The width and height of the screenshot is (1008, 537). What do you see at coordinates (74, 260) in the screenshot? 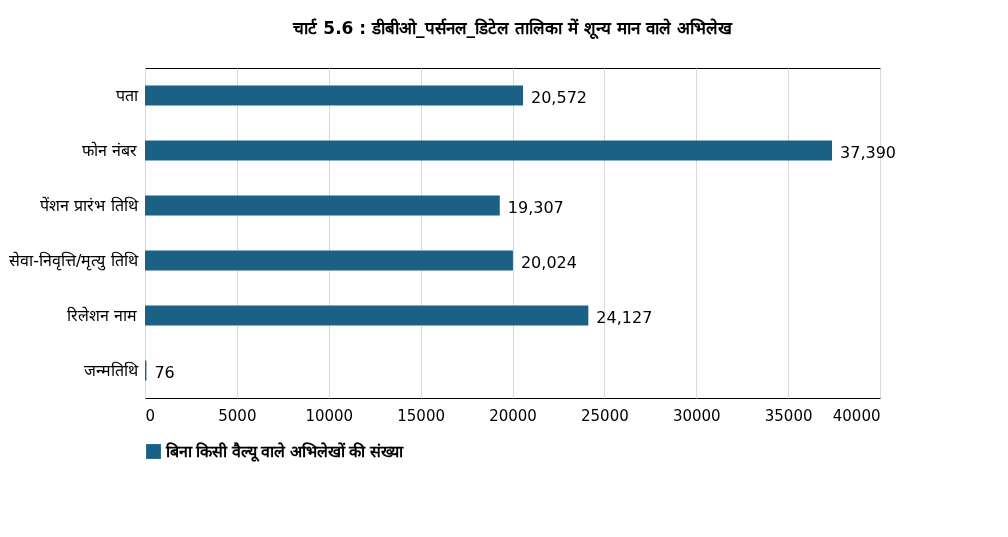
I see `y-tick-label: सेवा-निवृत्ति/मृत्यु तिथि` at bounding box center [74, 260].